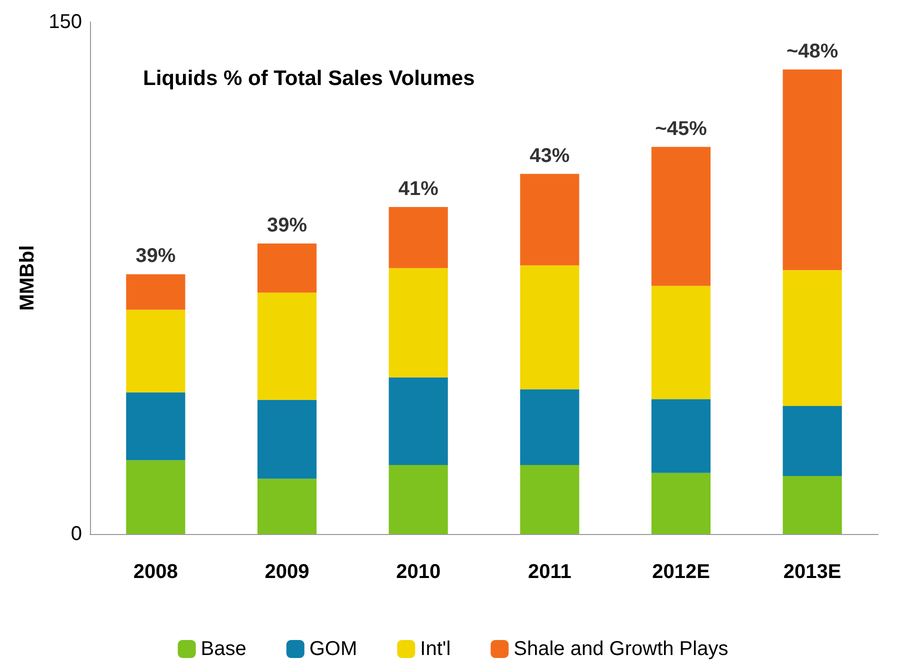 This screenshot has height=672, width=906. What do you see at coordinates (621, 649) in the screenshot?
I see `legend-label: Shale and Growth Plays` at bounding box center [621, 649].